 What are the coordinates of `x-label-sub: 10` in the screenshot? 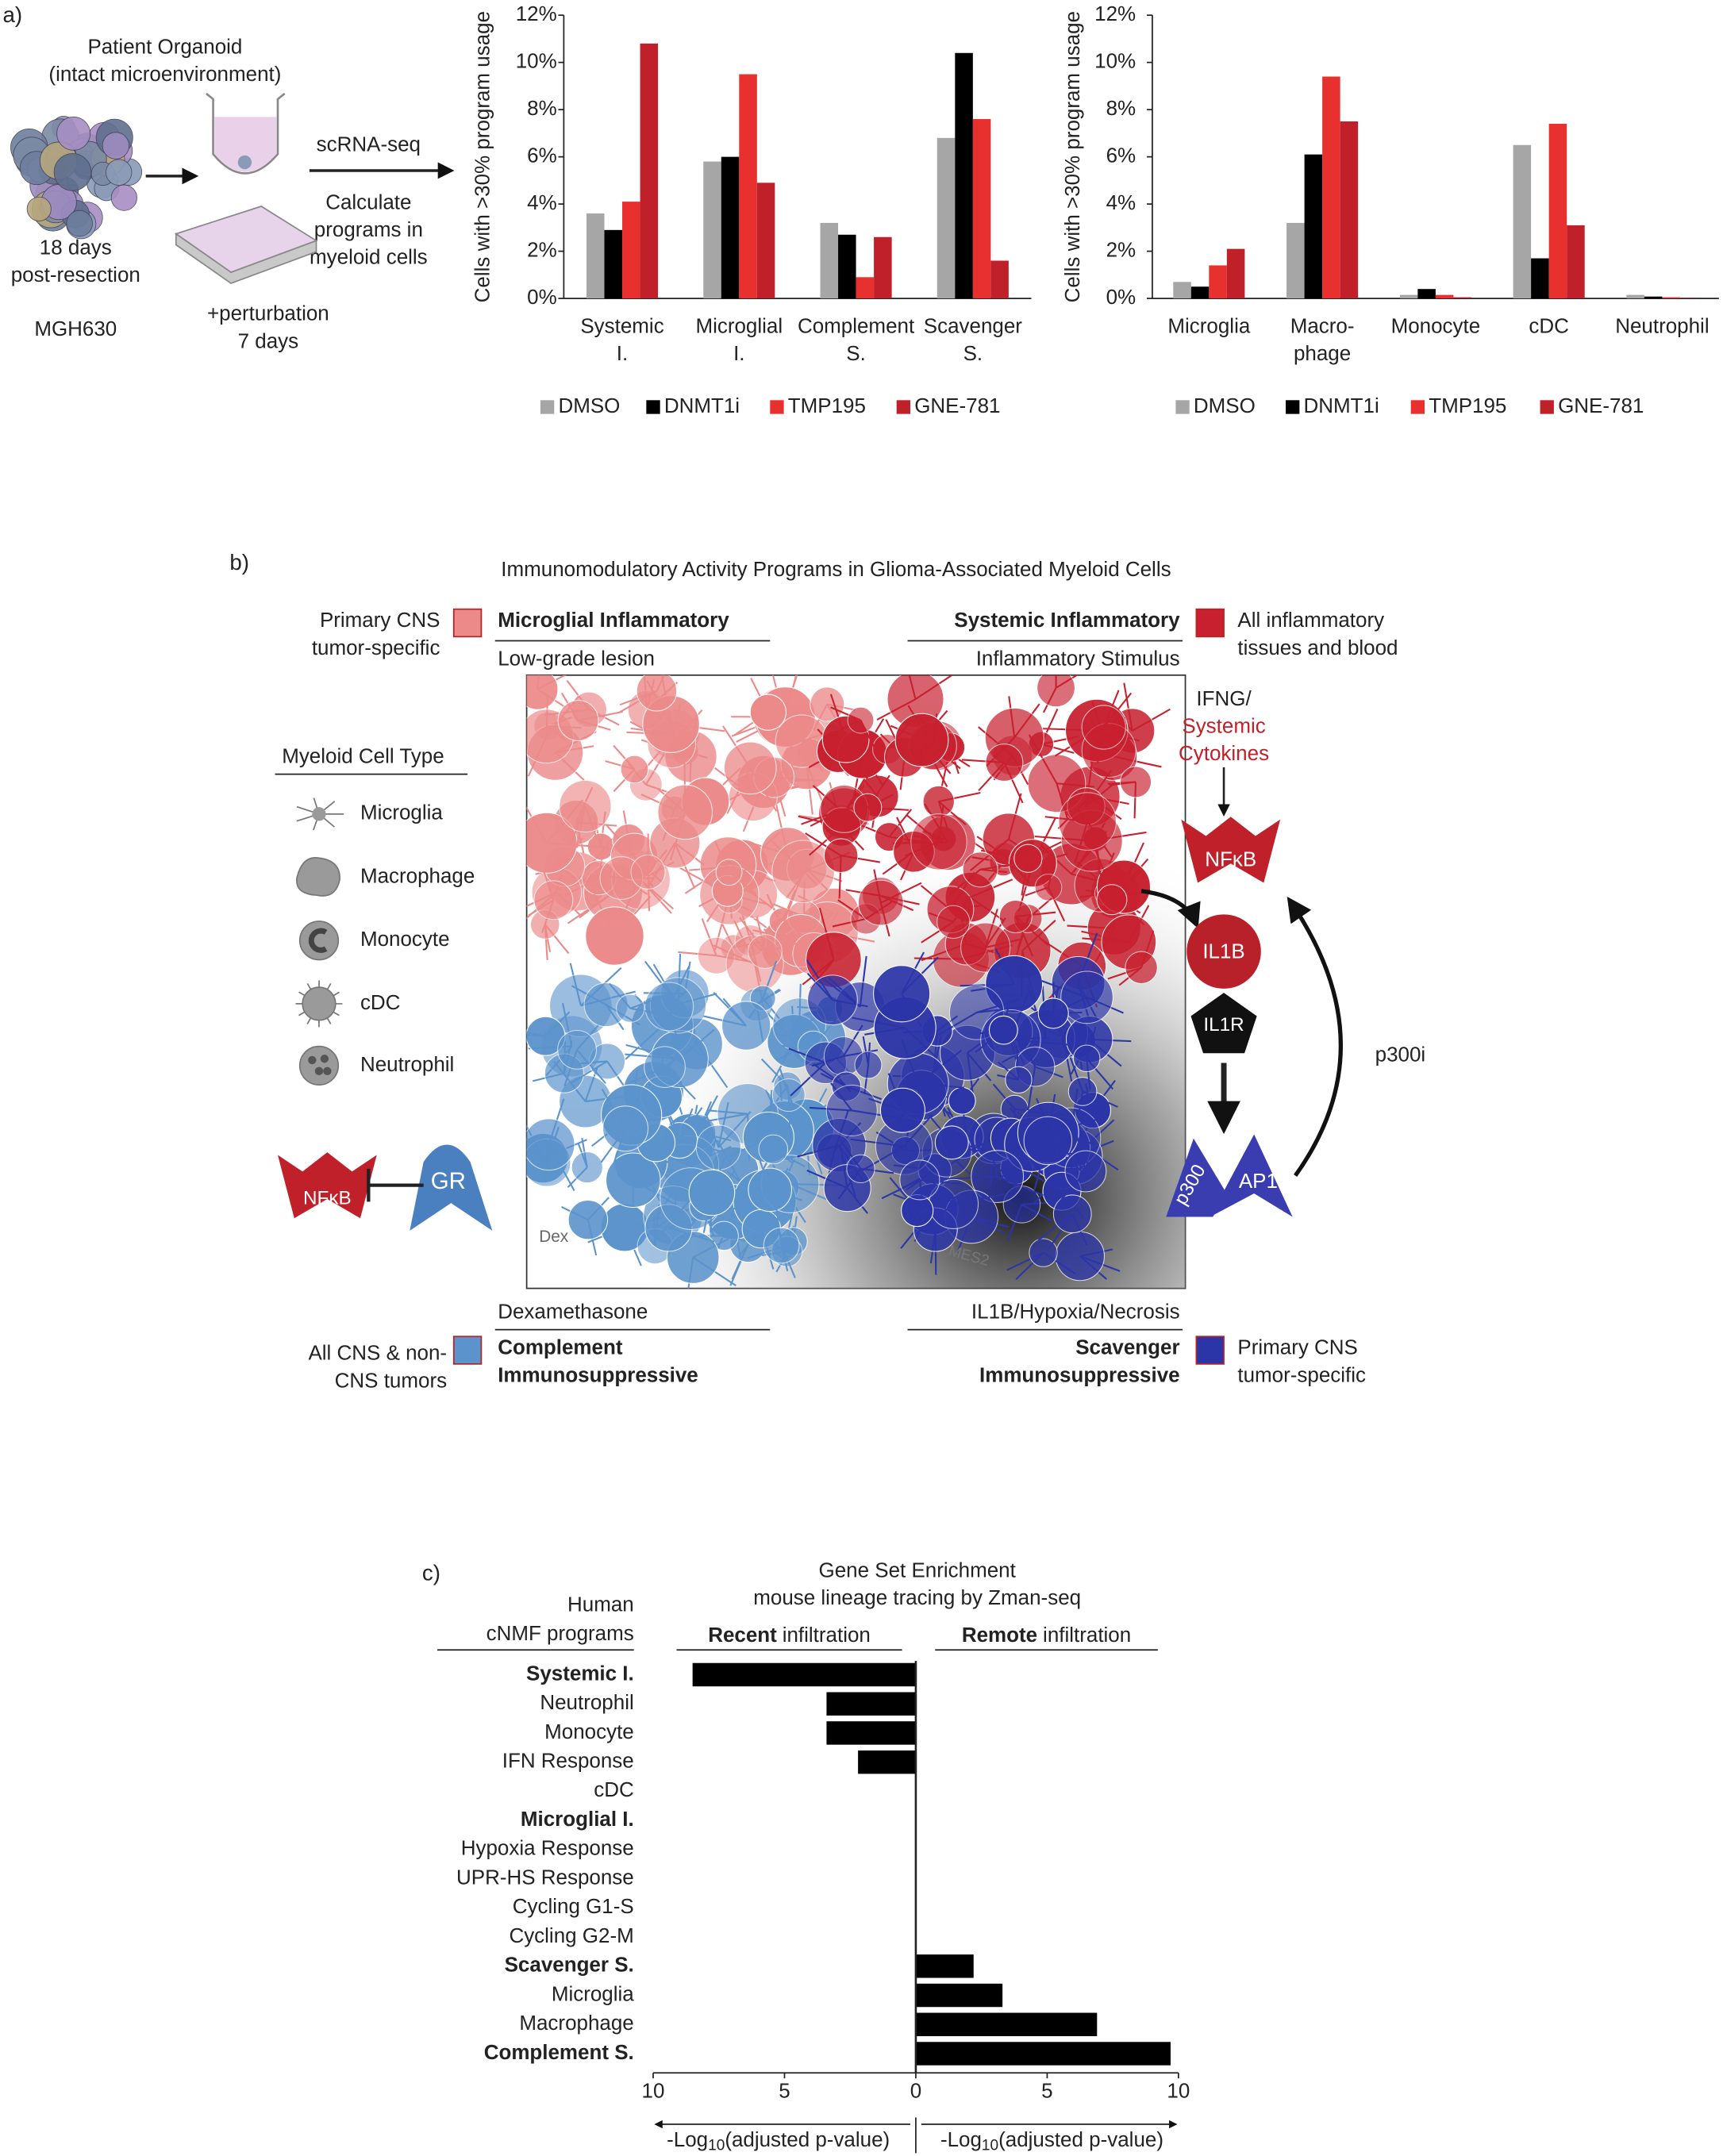 It's located at (716, 2146).